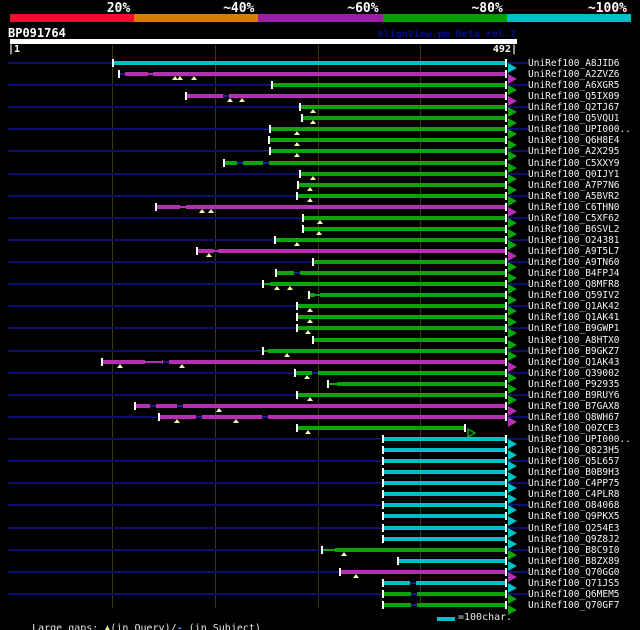 The image size is (640, 630). I want to click on hit-label: UniRef100_Q1AK43, so click(574, 362).